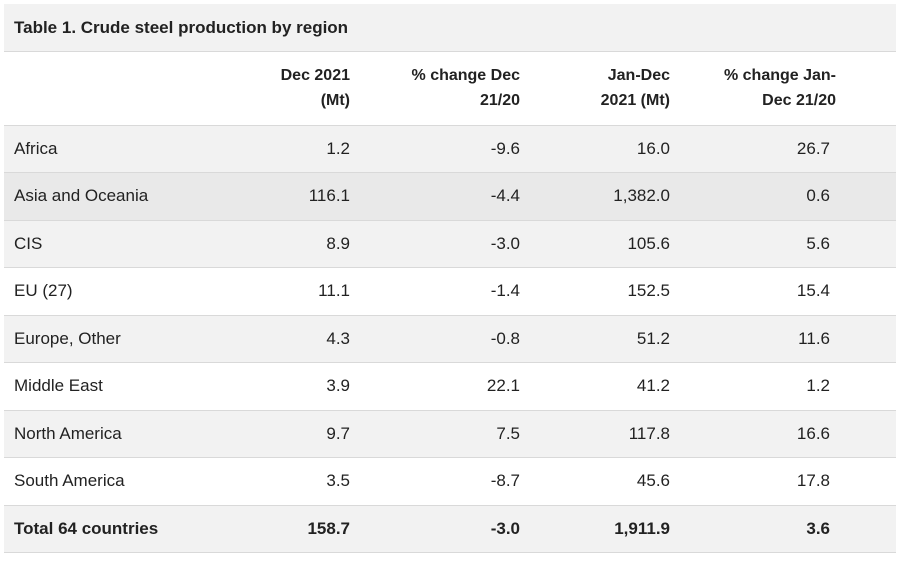 The image size is (904, 563). What do you see at coordinates (779, 76) in the screenshot?
I see `header-pct-change-jan-dec-line1: % change Jan-` at bounding box center [779, 76].